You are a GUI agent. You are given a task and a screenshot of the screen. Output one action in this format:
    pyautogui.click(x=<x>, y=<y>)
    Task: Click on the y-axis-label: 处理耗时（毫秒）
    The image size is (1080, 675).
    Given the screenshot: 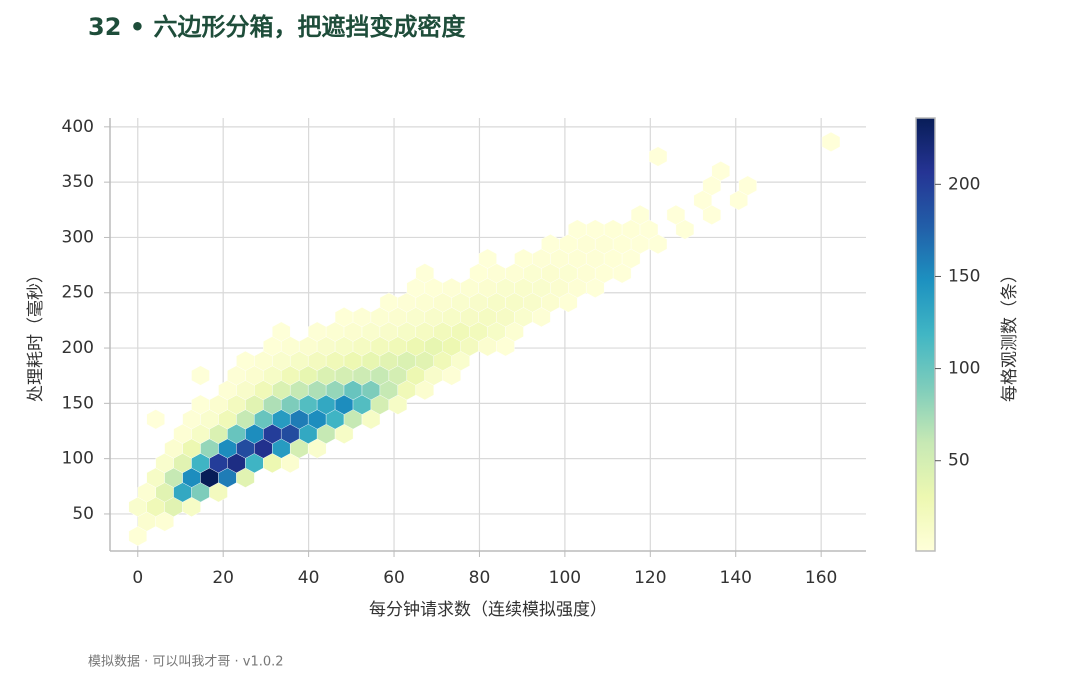 What is the action you would take?
    pyautogui.click(x=36, y=334)
    